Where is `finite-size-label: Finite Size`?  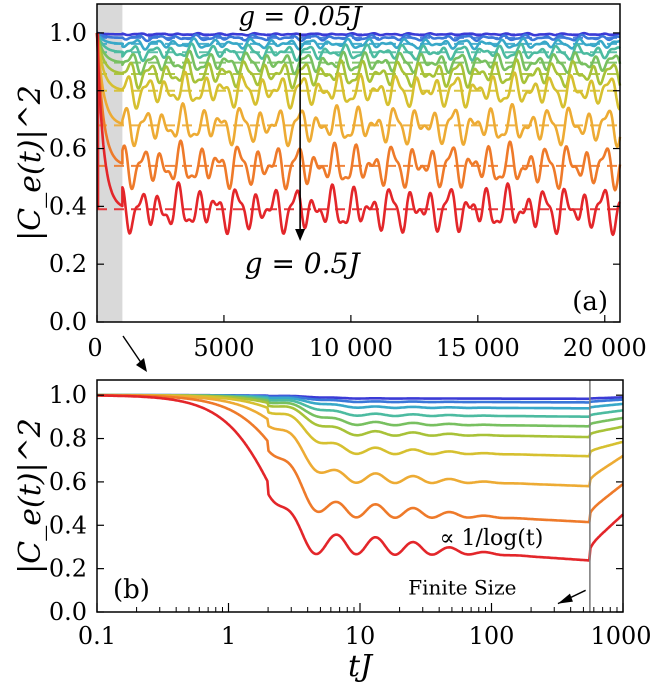
finite-size-label: Finite Size is located at coordinates (462, 588).